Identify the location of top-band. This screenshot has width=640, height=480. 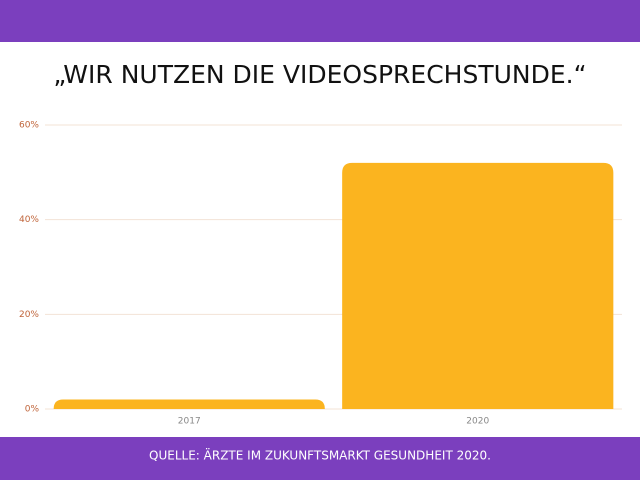
(320, 21).